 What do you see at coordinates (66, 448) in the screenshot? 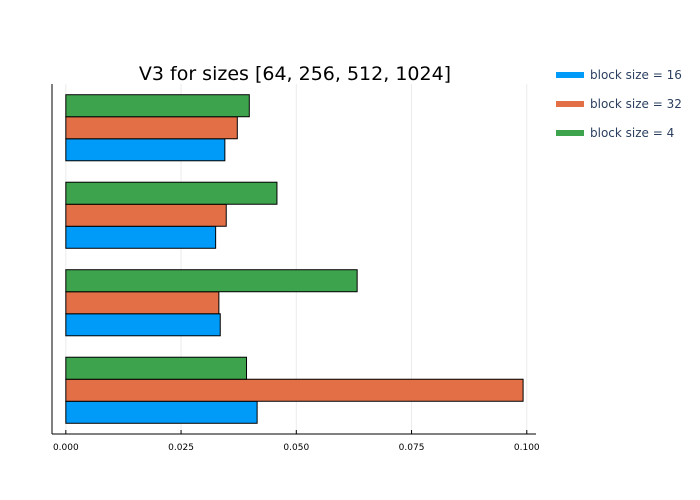
I see `x-tick-label: 0.000` at bounding box center [66, 448].